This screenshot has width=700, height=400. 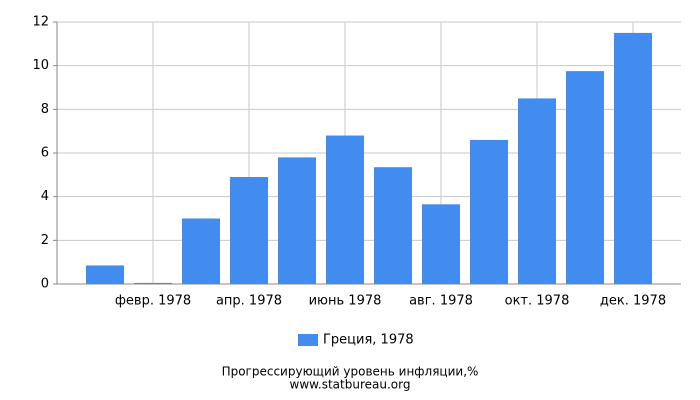 I want to click on x-tick-label: февр. 1978, so click(x=153, y=301).